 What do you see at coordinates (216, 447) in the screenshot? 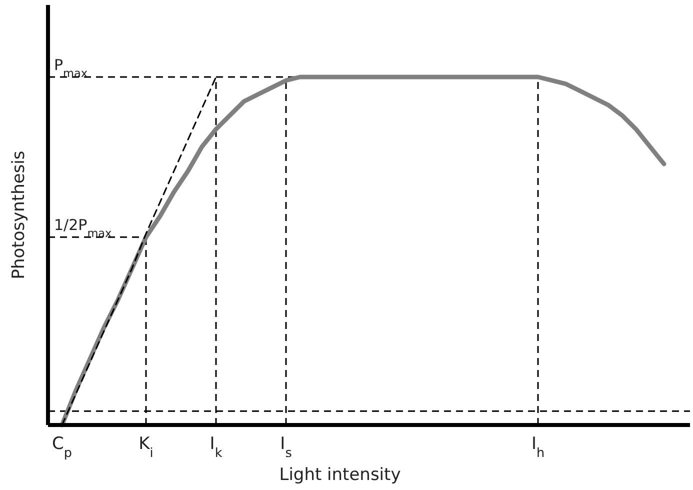
I see `x-tick-label: I$_{k}$` at bounding box center [216, 447].